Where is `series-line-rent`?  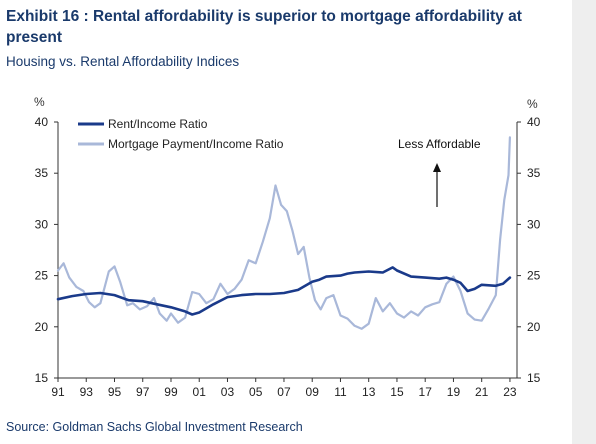
series-line-rent is located at coordinates (284, 291).